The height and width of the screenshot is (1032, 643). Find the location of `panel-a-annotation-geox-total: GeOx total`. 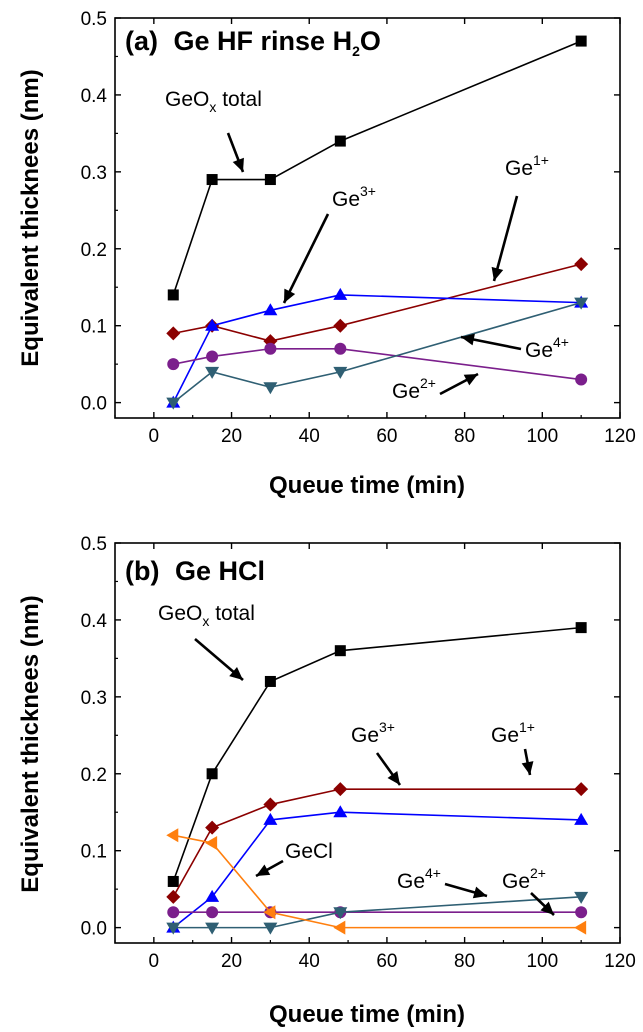

panel-a-annotation-geox-total: GeOx total is located at coordinates (213, 101).